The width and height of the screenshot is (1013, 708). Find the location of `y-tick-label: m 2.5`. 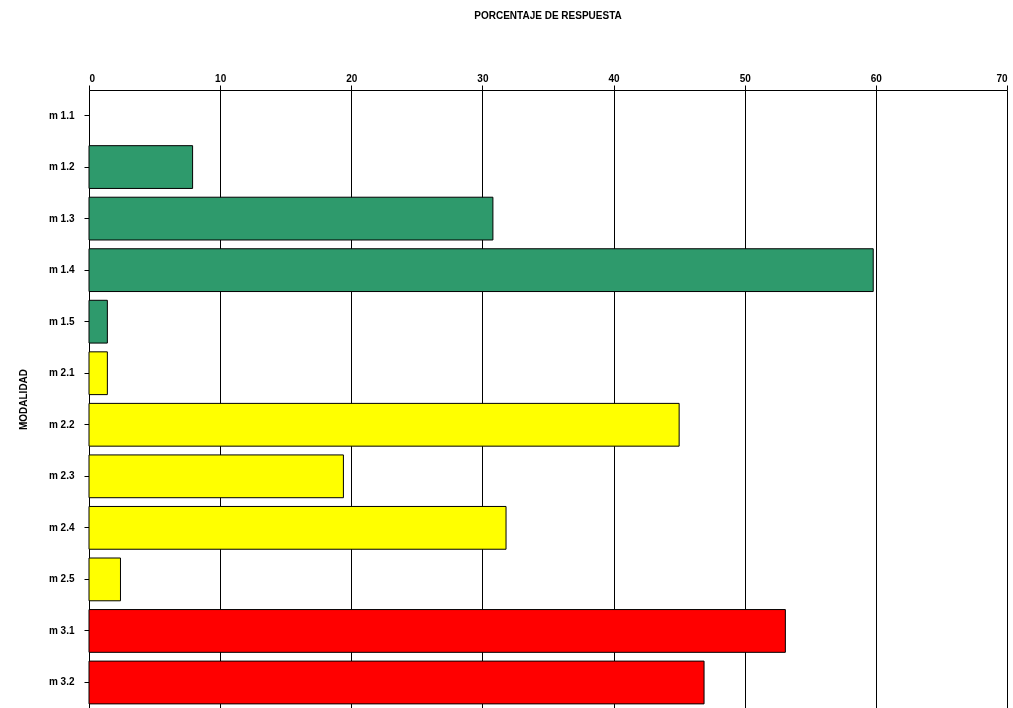

y-tick-label: m 2.5 is located at coordinates (61, 579).